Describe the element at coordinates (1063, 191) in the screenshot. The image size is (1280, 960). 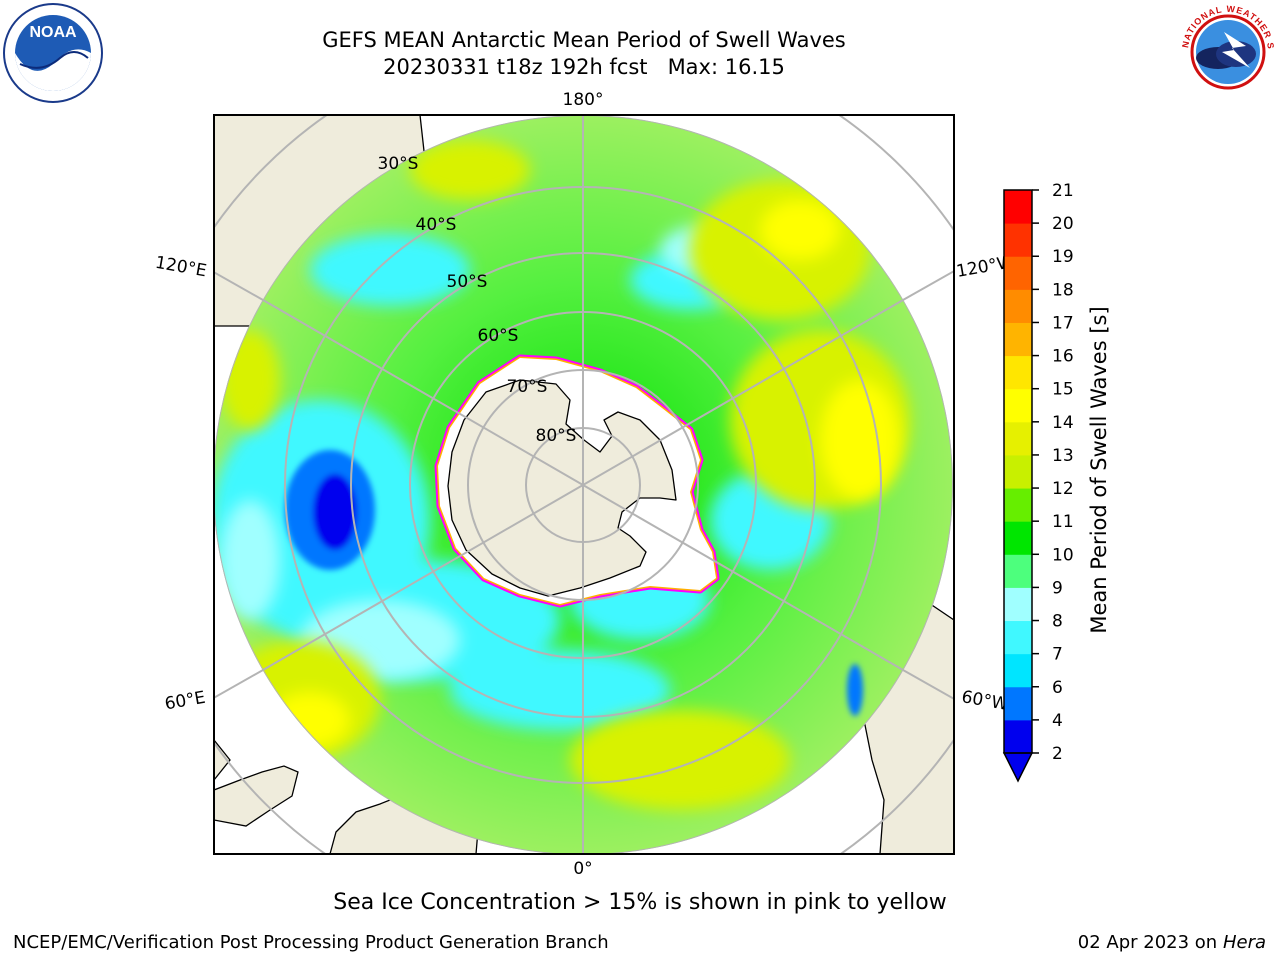
I see `colorbar-tick-label: 21` at that location.